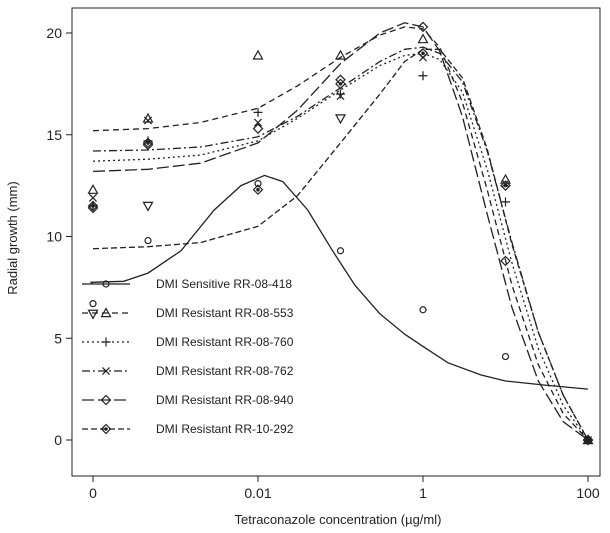 Image resolution: width=610 pixels, height=533 pixels. What do you see at coordinates (338, 519) in the screenshot?
I see `x-axis-title: Tetraconazole concentration (µg/ml)` at bounding box center [338, 519].